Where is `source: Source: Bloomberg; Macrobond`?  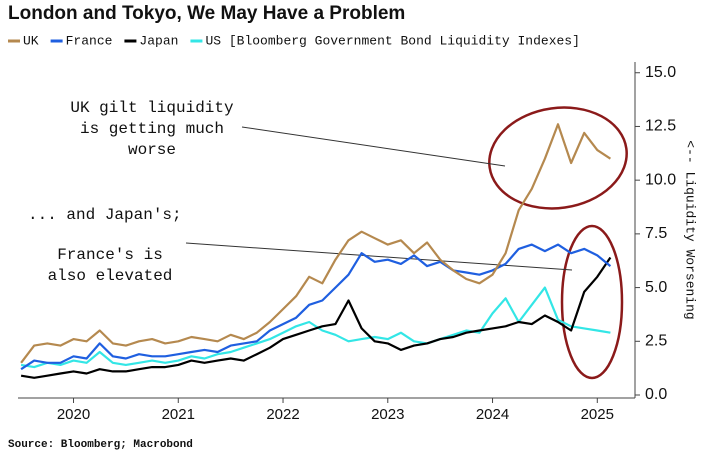
source: Source: Bloomberg; Macrobond is located at coordinates (100, 445).